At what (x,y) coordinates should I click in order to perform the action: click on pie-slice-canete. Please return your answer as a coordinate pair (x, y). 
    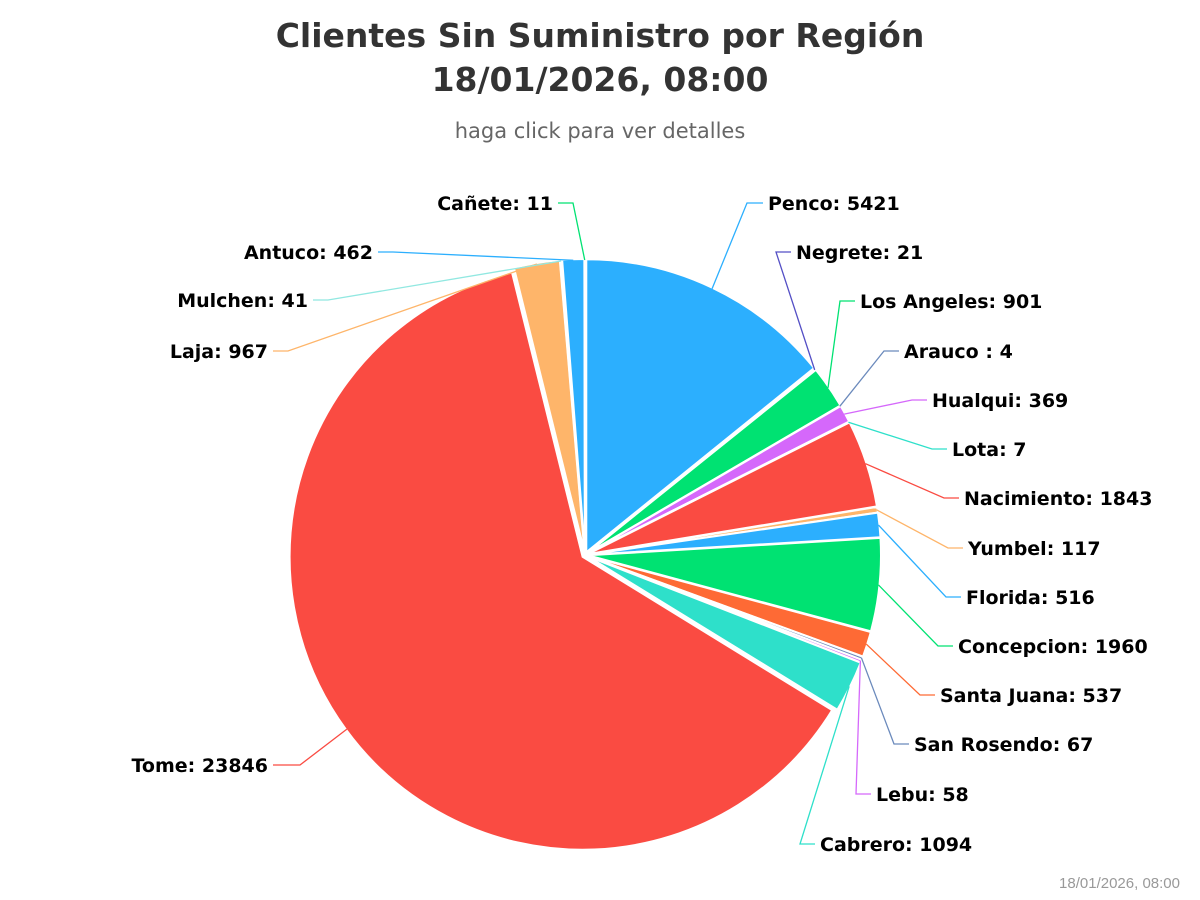
    Looking at the image, I should click on (584, 405).